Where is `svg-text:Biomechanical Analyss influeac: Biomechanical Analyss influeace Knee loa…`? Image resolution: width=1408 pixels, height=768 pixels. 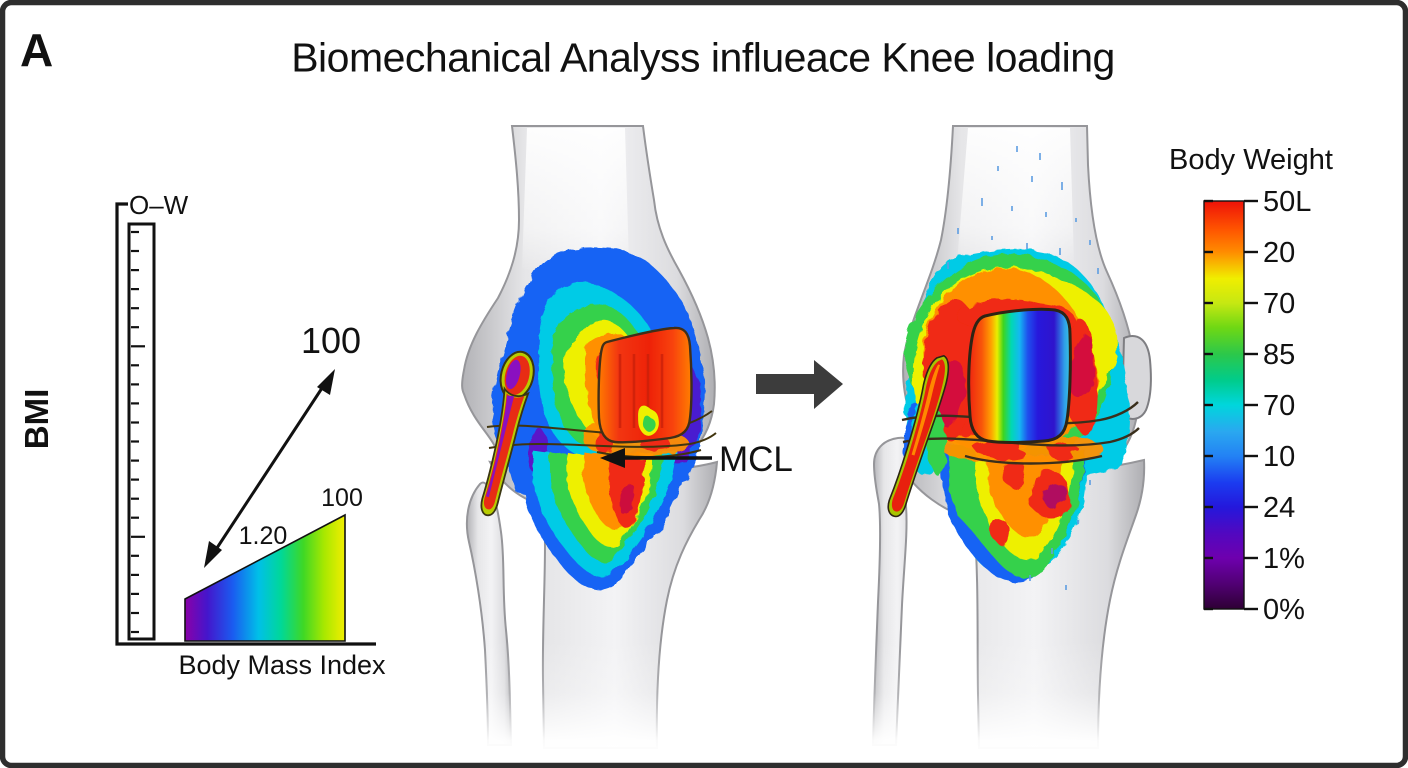
svg-text:Biomechanical Analyss influeac: Biomechanical Analyss influeace Knee loa… is located at coordinates (703, 58).